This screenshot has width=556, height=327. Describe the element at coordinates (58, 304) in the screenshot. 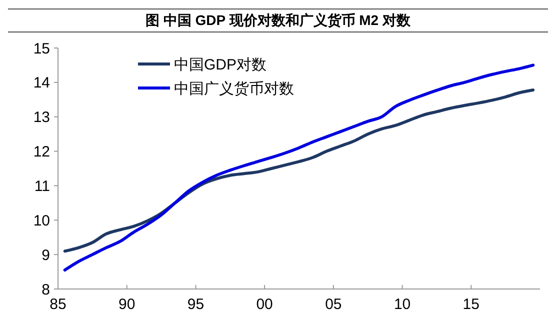

I see `x-tick-label: 85` at that location.